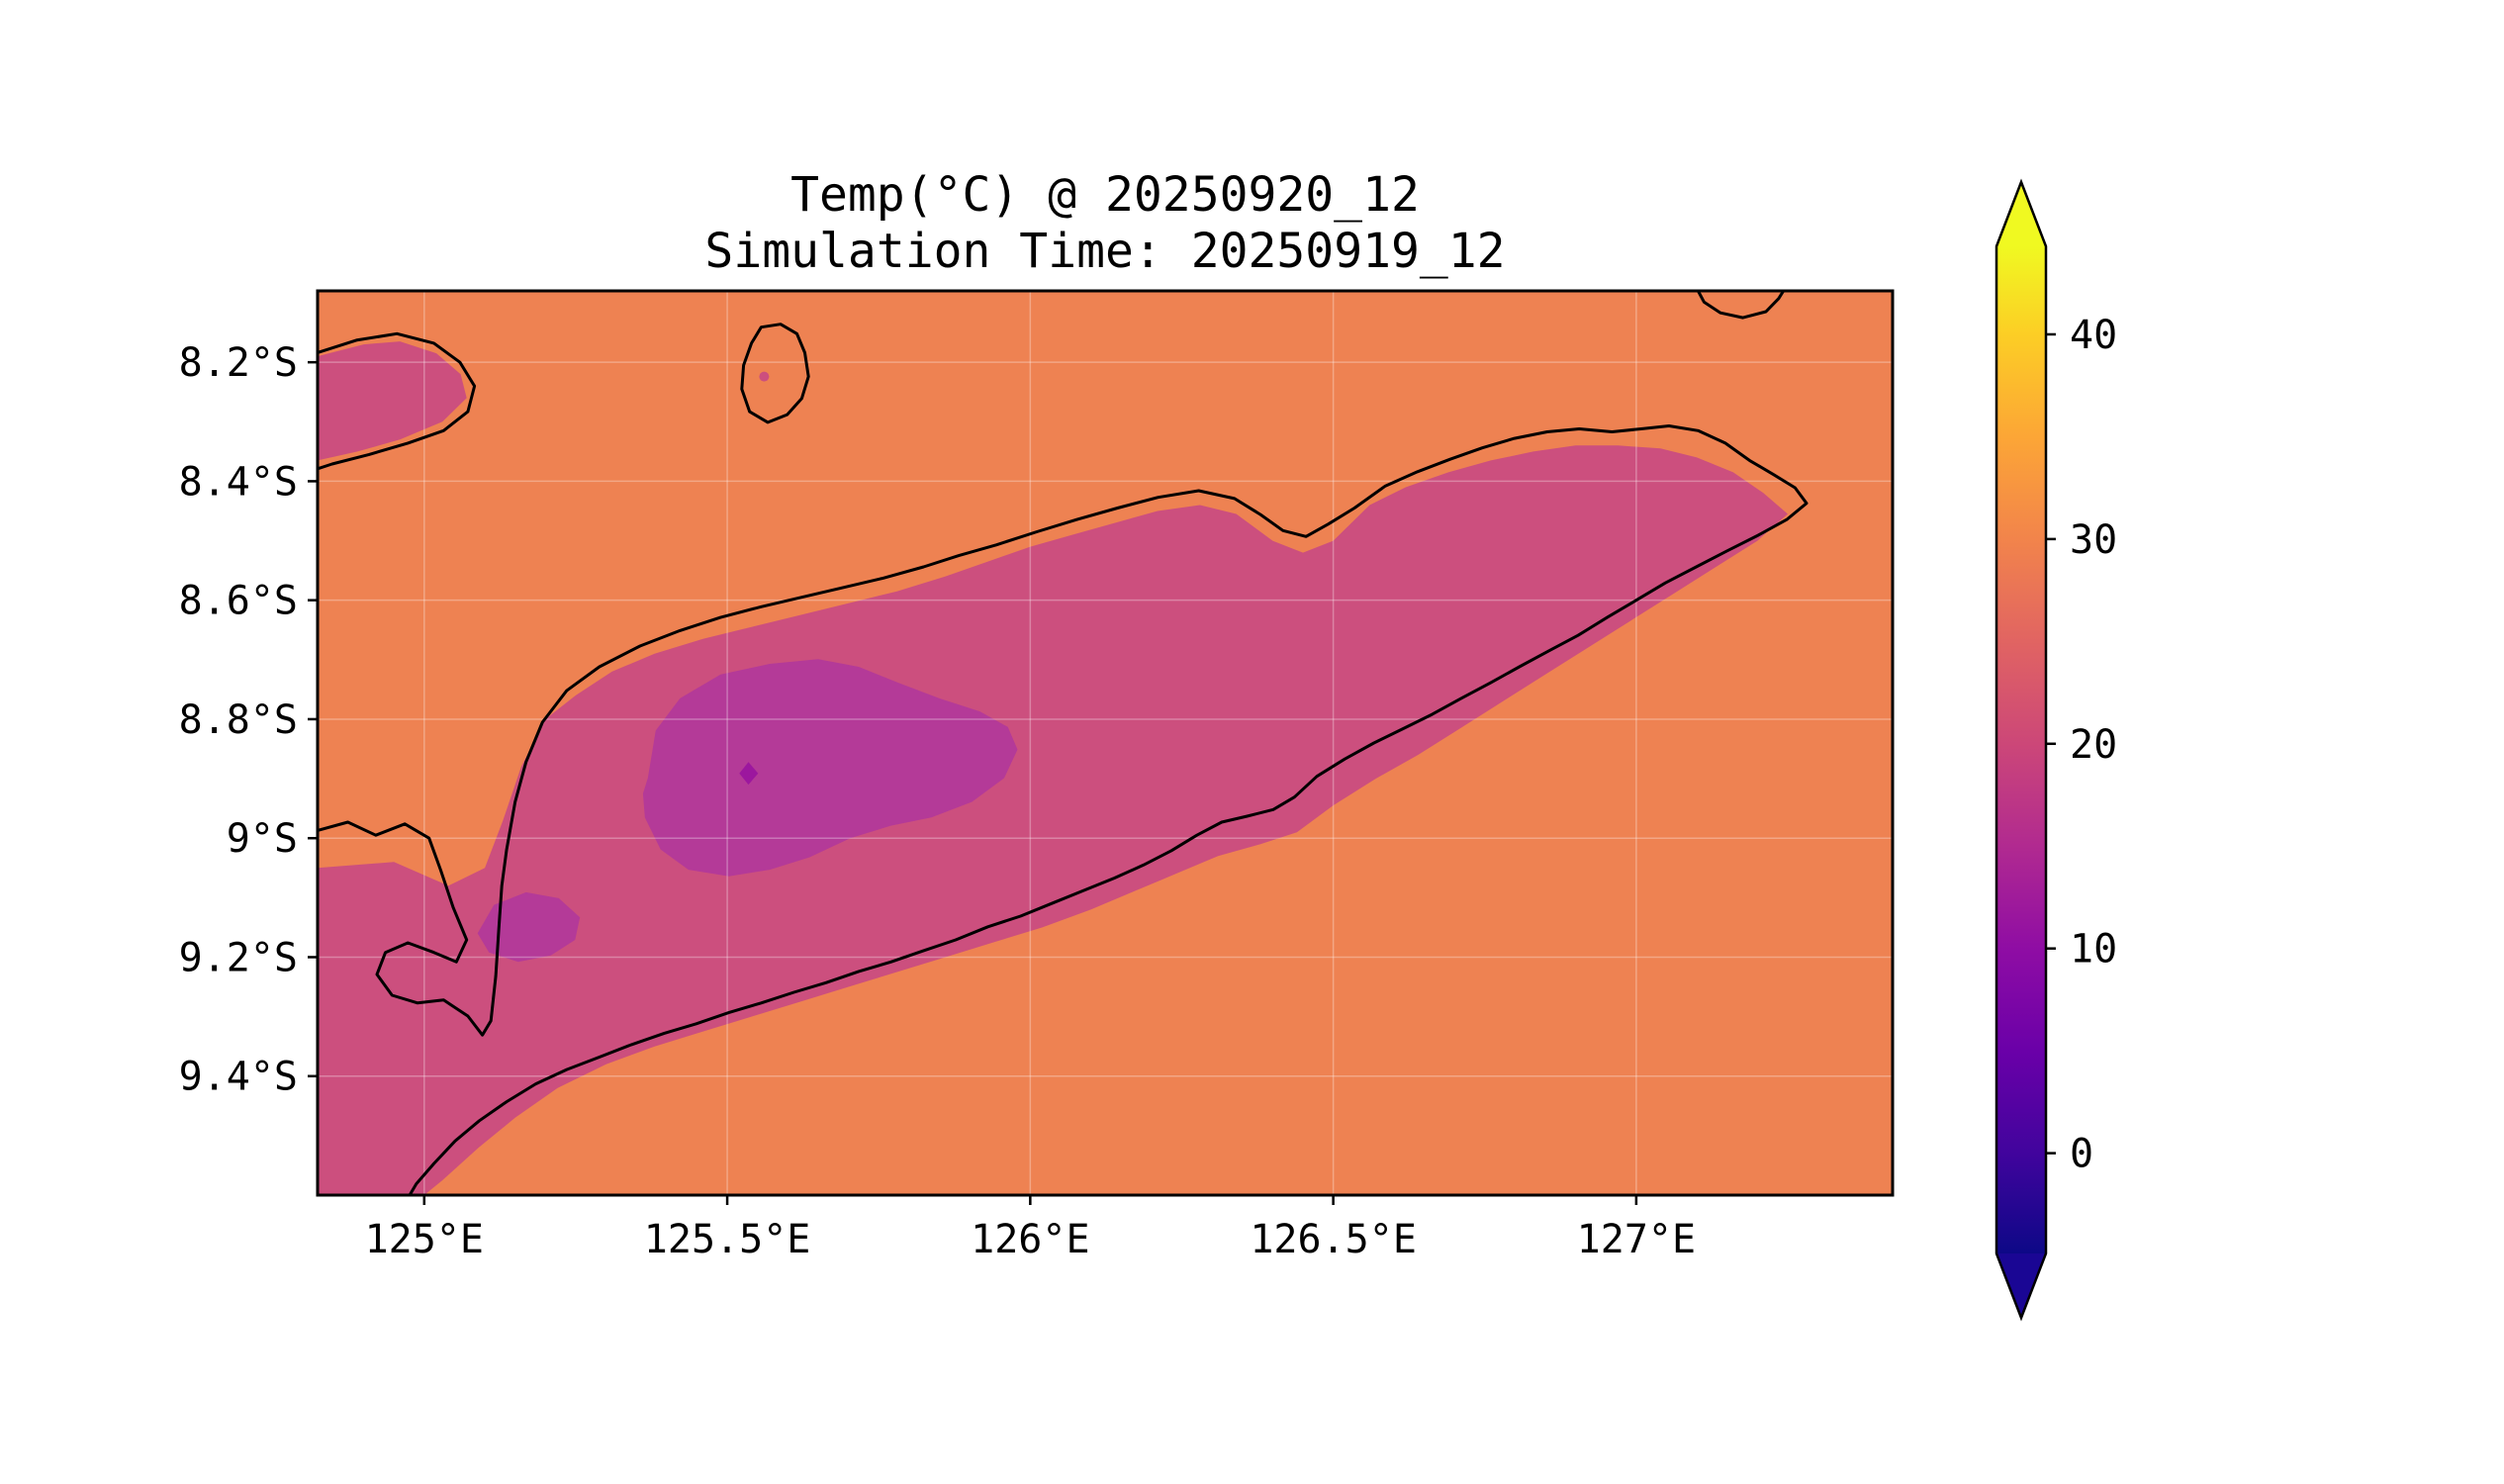 This screenshot has width=2504, height=1484. Describe the element at coordinates (749, 774) in the screenshot. I see `coldest-spot-region` at that location.